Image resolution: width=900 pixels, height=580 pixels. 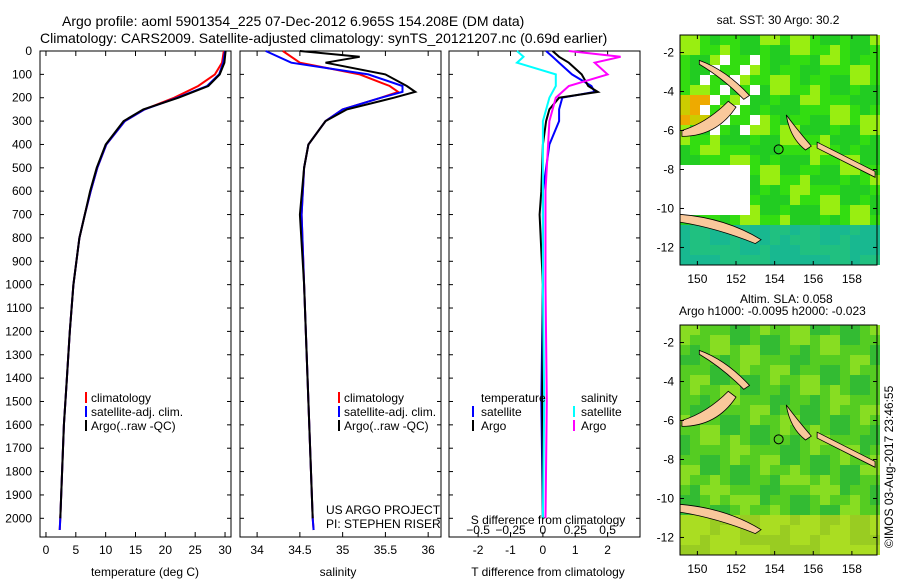 I want to click on legend-swatch-argo, so click(x=86, y=425).